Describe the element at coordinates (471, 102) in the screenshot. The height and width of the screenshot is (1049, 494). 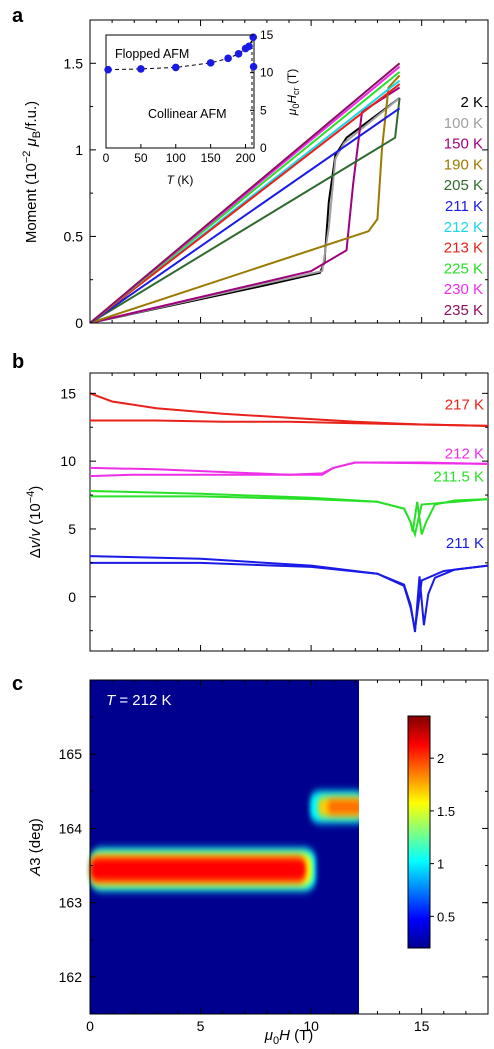
I see `legend-label: 2 K` at that location.